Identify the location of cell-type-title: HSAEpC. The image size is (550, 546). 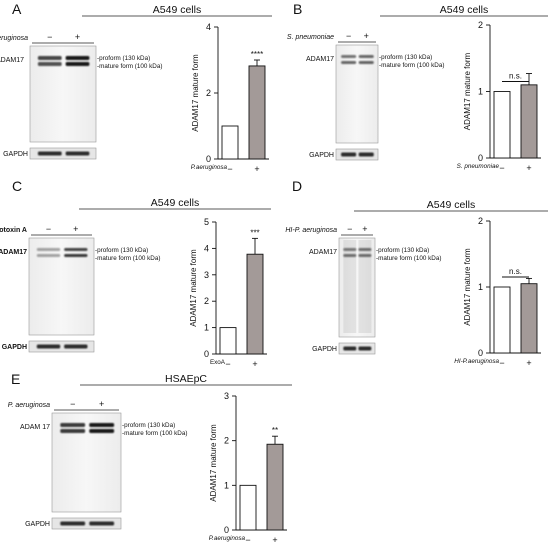
(186, 379).